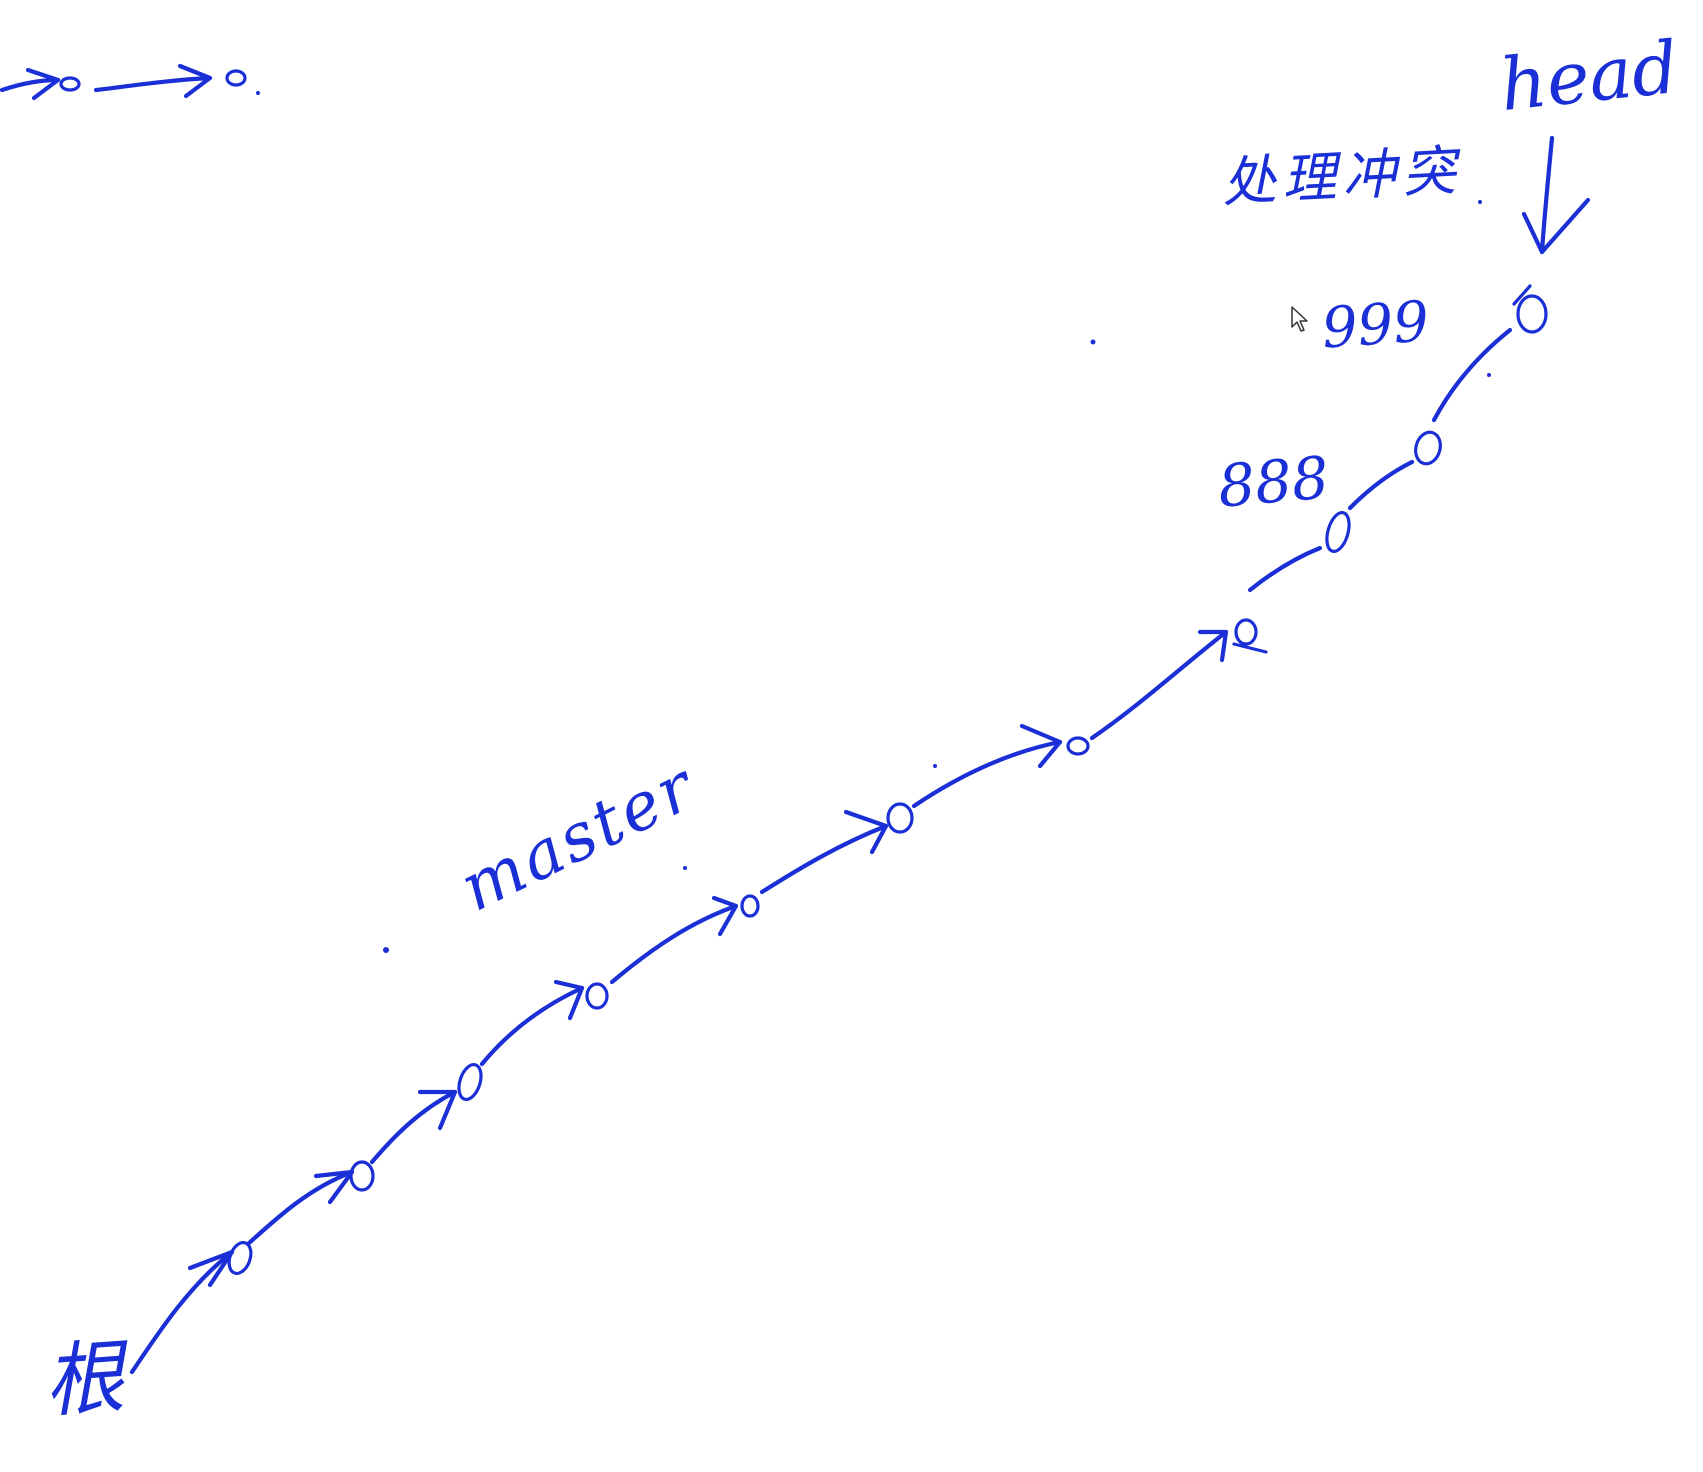  I want to click on legend-arrow-1-head, so click(43, 84).